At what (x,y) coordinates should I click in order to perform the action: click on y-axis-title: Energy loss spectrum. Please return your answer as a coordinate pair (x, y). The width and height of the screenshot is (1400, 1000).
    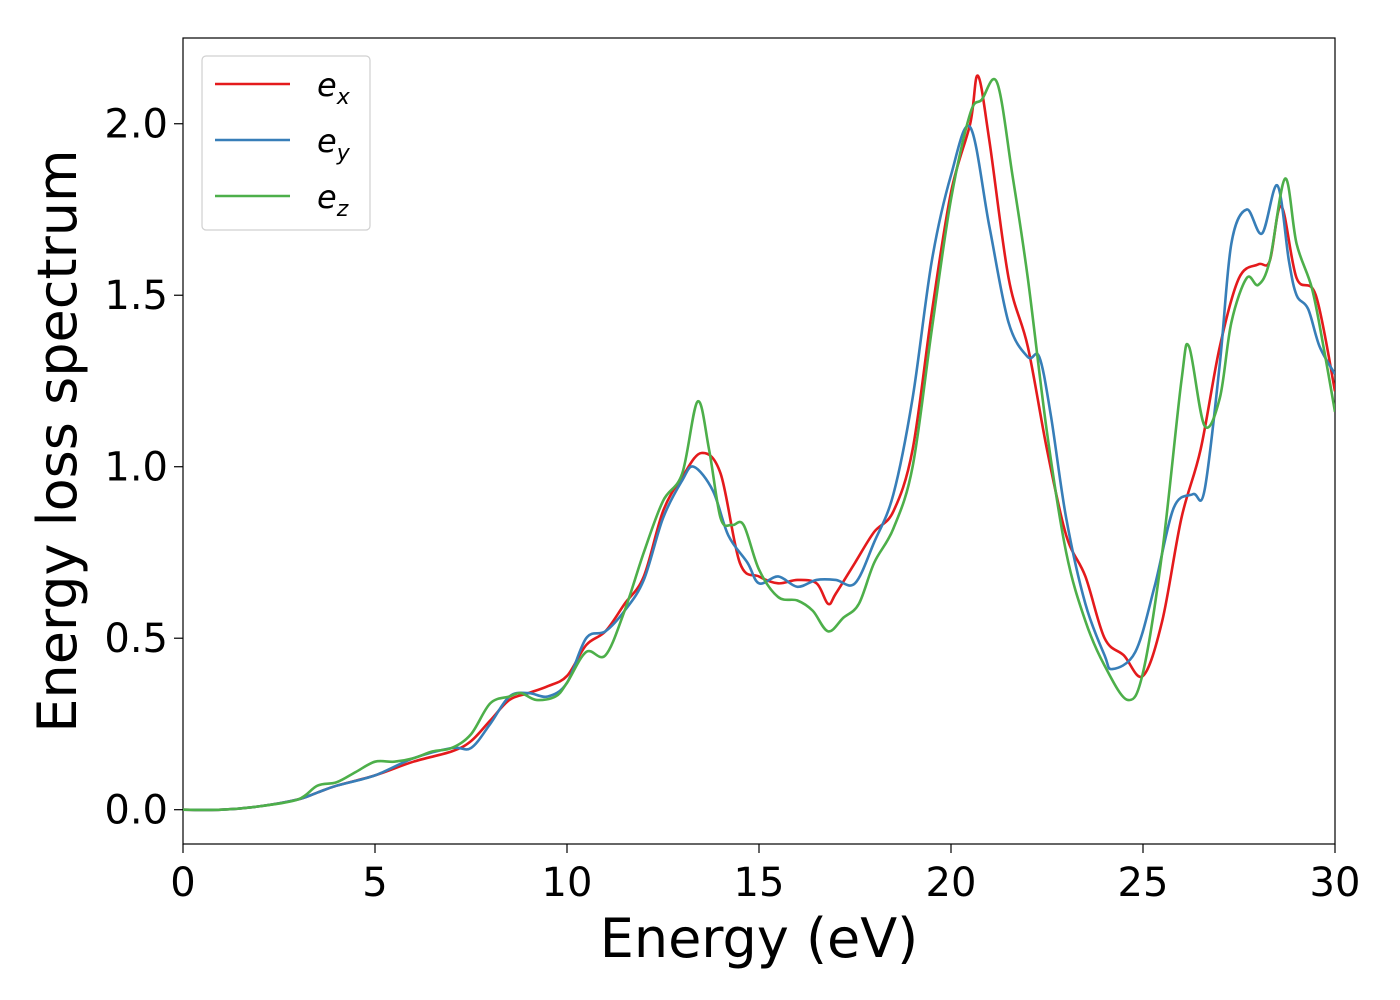
    Looking at the image, I should click on (57, 440).